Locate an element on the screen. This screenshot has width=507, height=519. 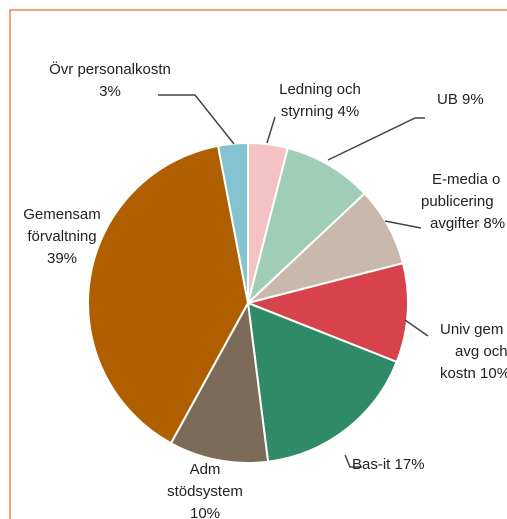
slice-label: förvaltning is located at coordinates (61, 236).